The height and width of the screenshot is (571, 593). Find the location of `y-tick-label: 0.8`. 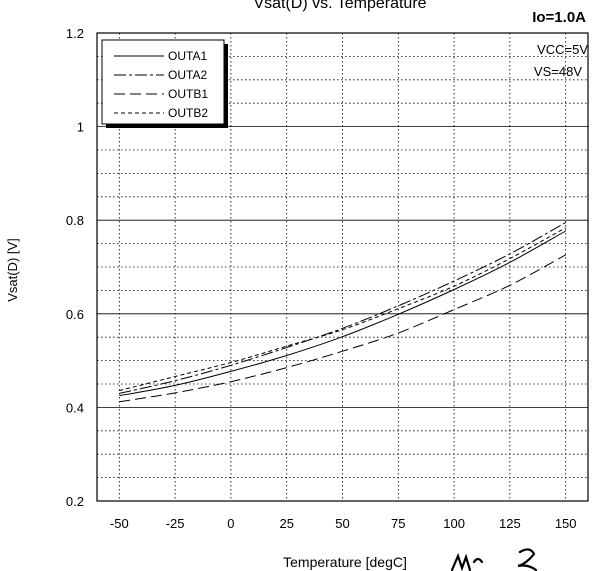

y-tick-label: 0.8 is located at coordinates (75, 220).